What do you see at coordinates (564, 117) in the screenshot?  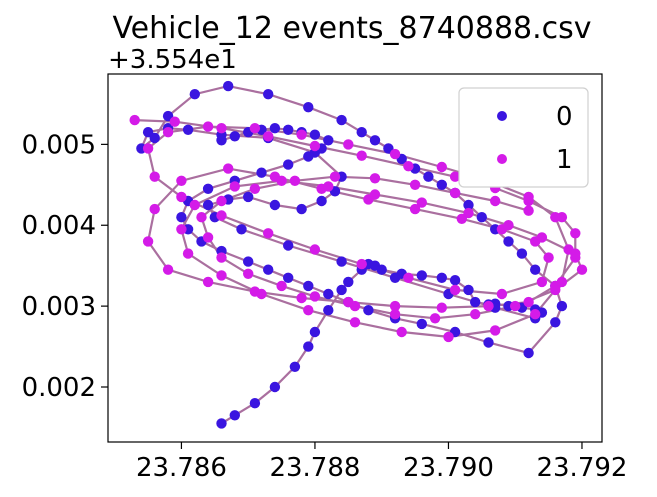 I see `legend-label-0: 0` at bounding box center [564, 117].